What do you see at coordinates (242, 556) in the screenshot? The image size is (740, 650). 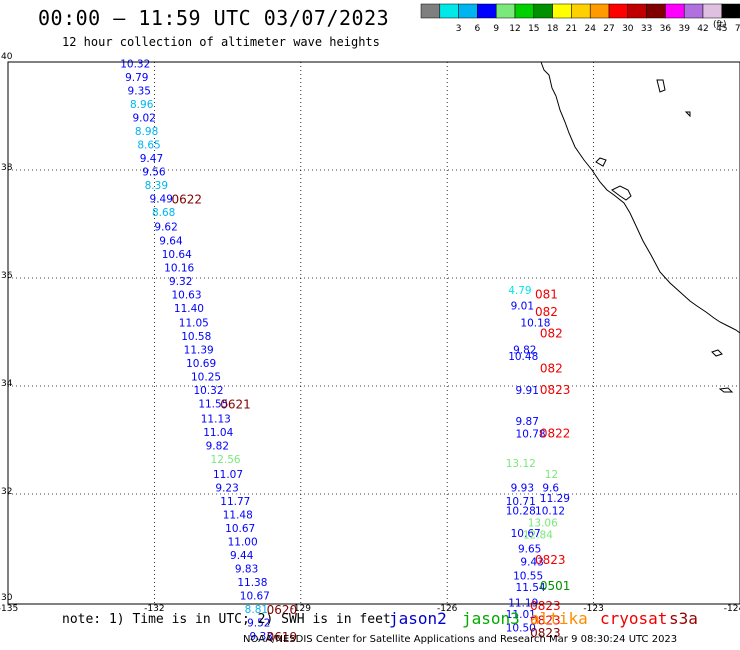 I see `swh-point: 9.44` at bounding box center [242, 556].